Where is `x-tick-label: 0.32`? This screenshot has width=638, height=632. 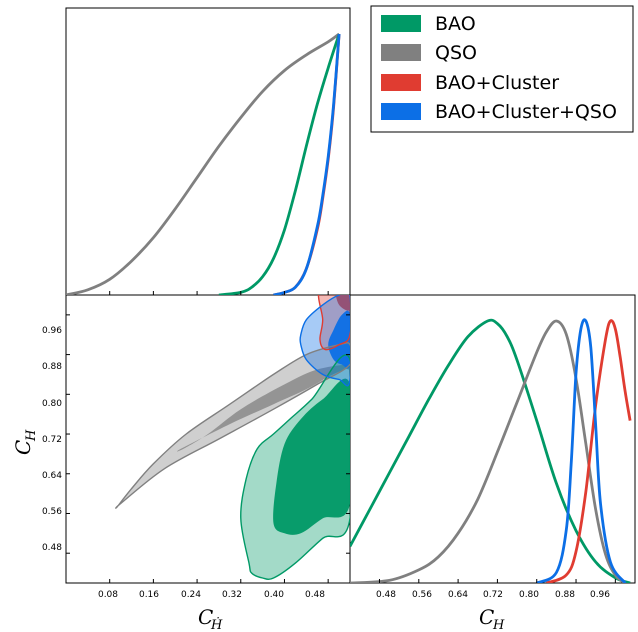
x-tick-label: 0.32 is located at coordinates (232, 595).